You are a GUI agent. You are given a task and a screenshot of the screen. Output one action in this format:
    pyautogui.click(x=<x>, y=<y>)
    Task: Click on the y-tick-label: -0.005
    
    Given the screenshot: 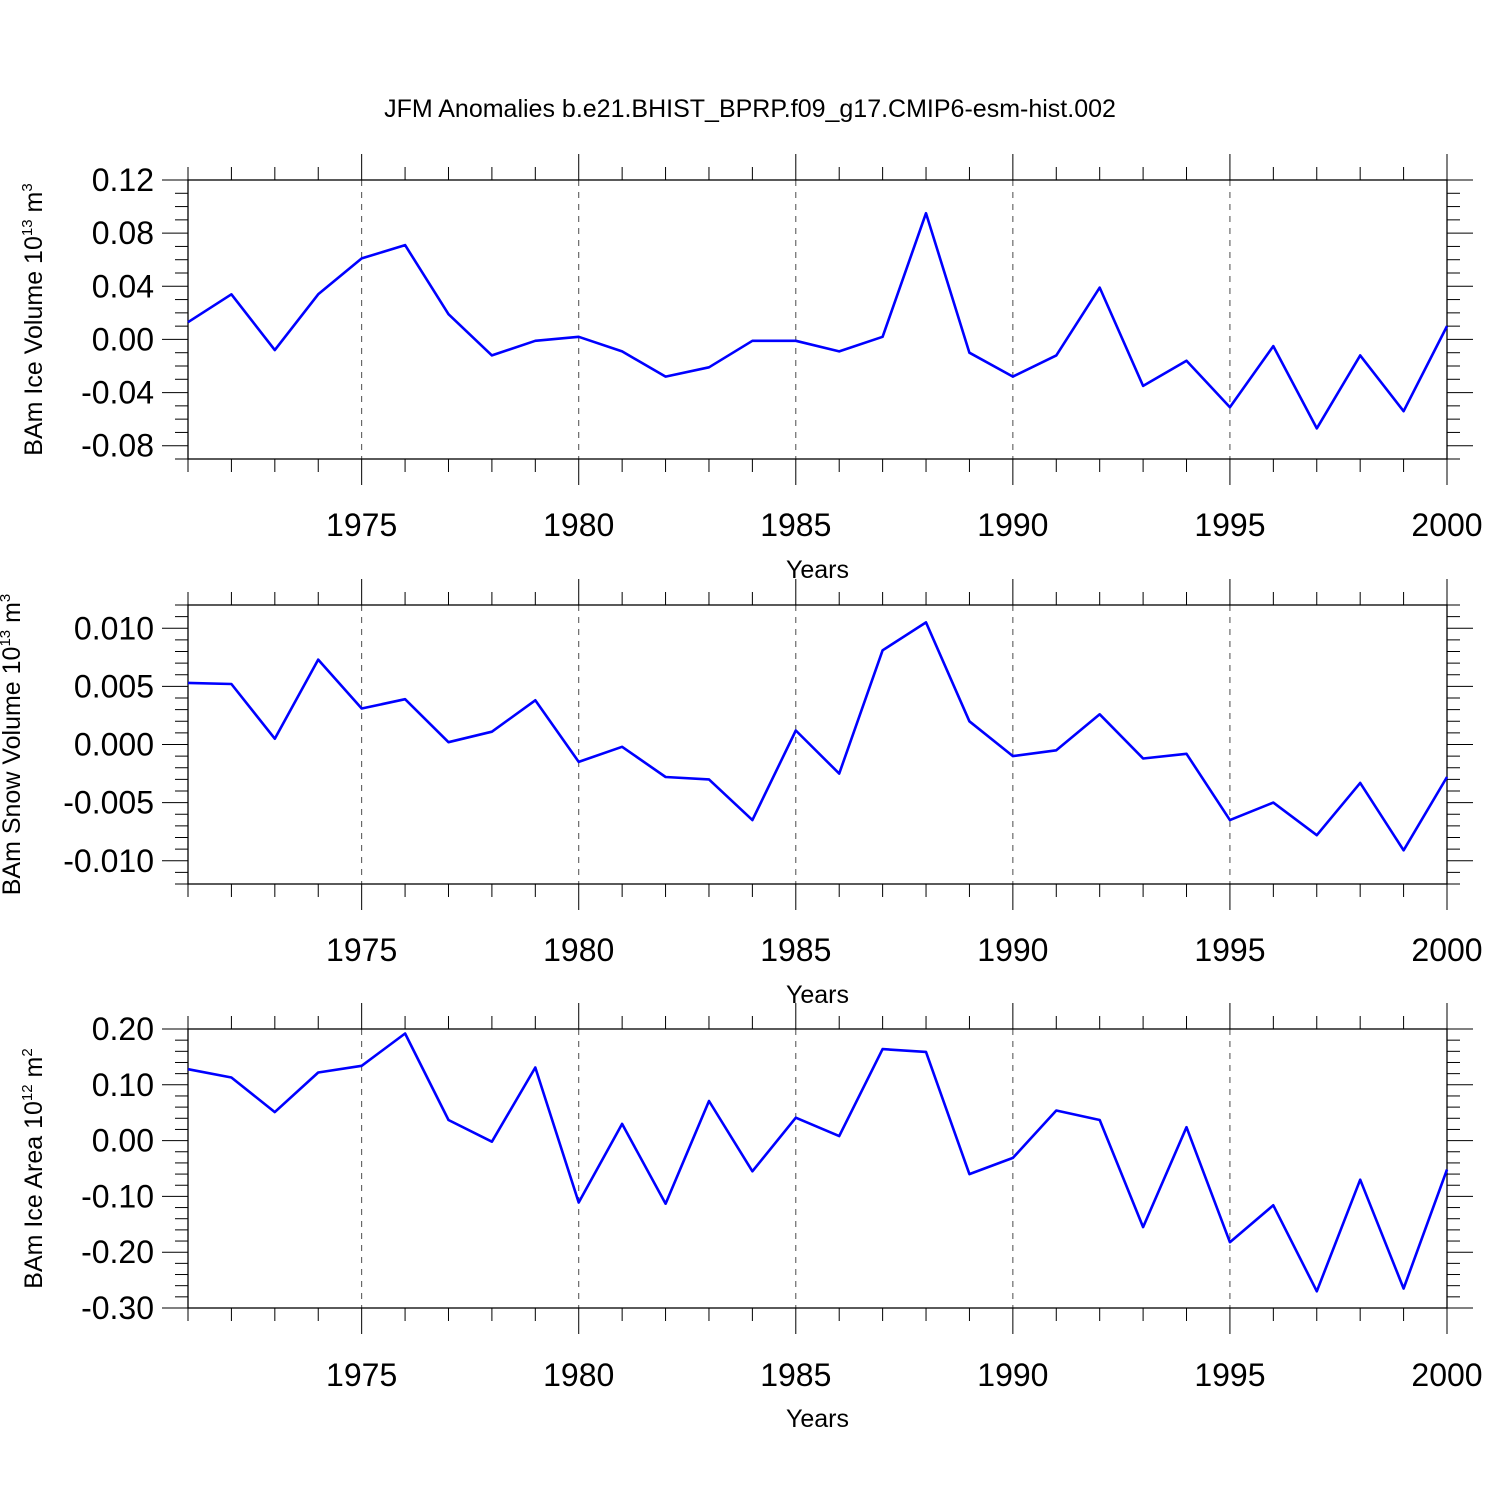 What is the action you would take?
    pyautogui.click(x=108, y=803)
    